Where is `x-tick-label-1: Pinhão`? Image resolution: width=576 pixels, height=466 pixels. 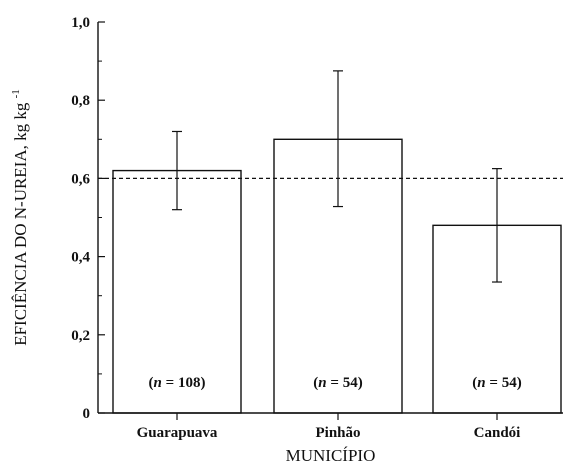 x-tick-label-1: Pinhão is located at coordinates (337, 433).